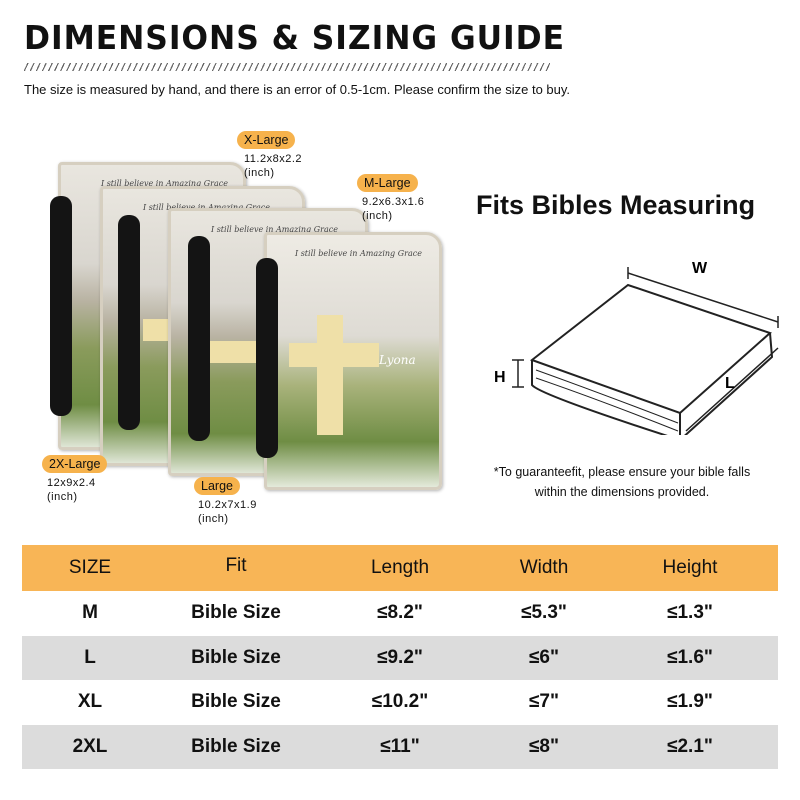 Image resolution: width=800 pixels, height=800 pixels. I want to click on col-height: Height, so click(690, 568).